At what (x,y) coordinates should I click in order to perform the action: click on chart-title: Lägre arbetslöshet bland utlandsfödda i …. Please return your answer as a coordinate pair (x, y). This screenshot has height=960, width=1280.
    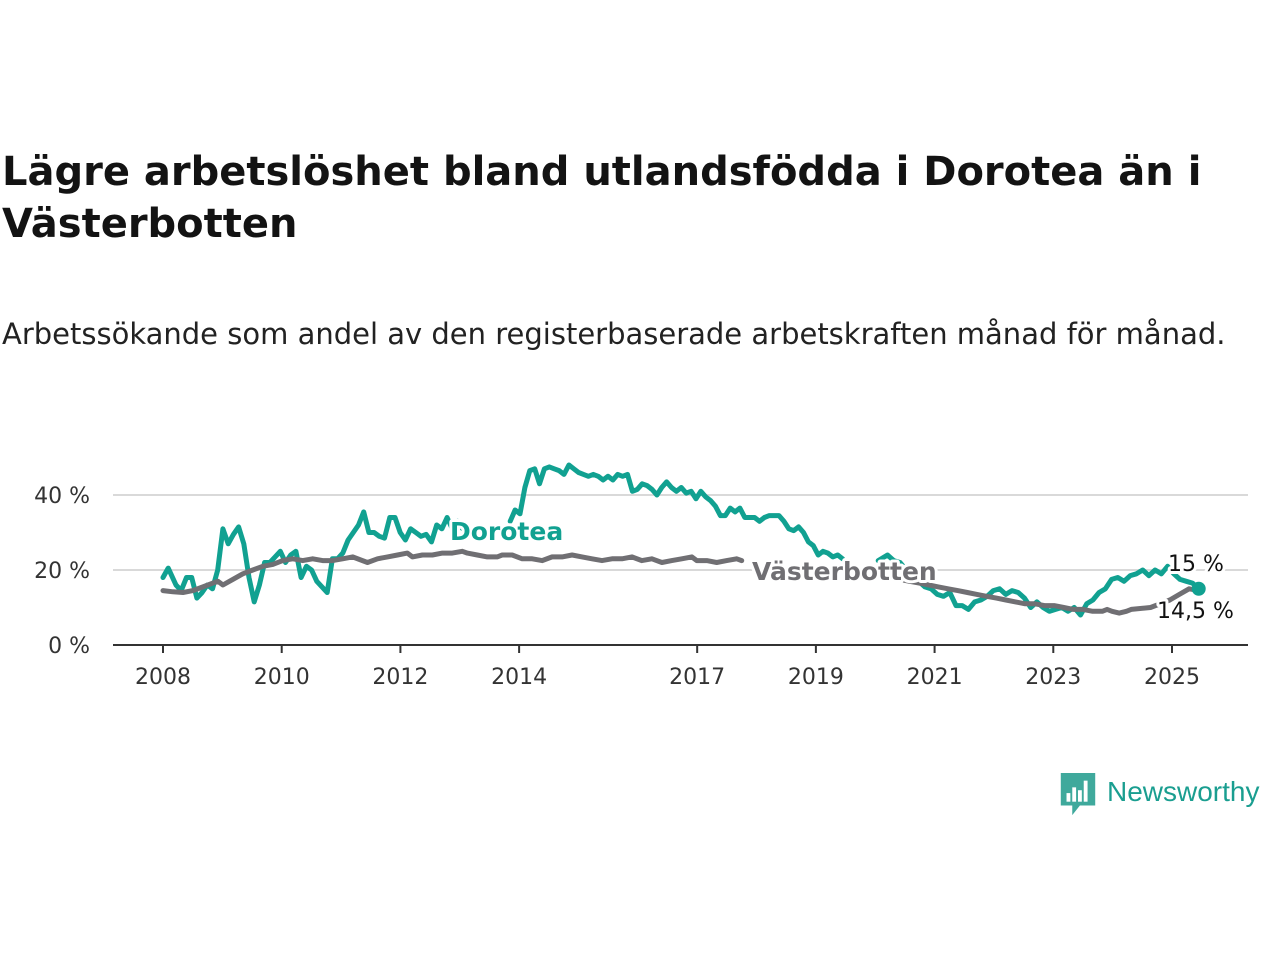
    Looking at the image, I should click on (602, 198).